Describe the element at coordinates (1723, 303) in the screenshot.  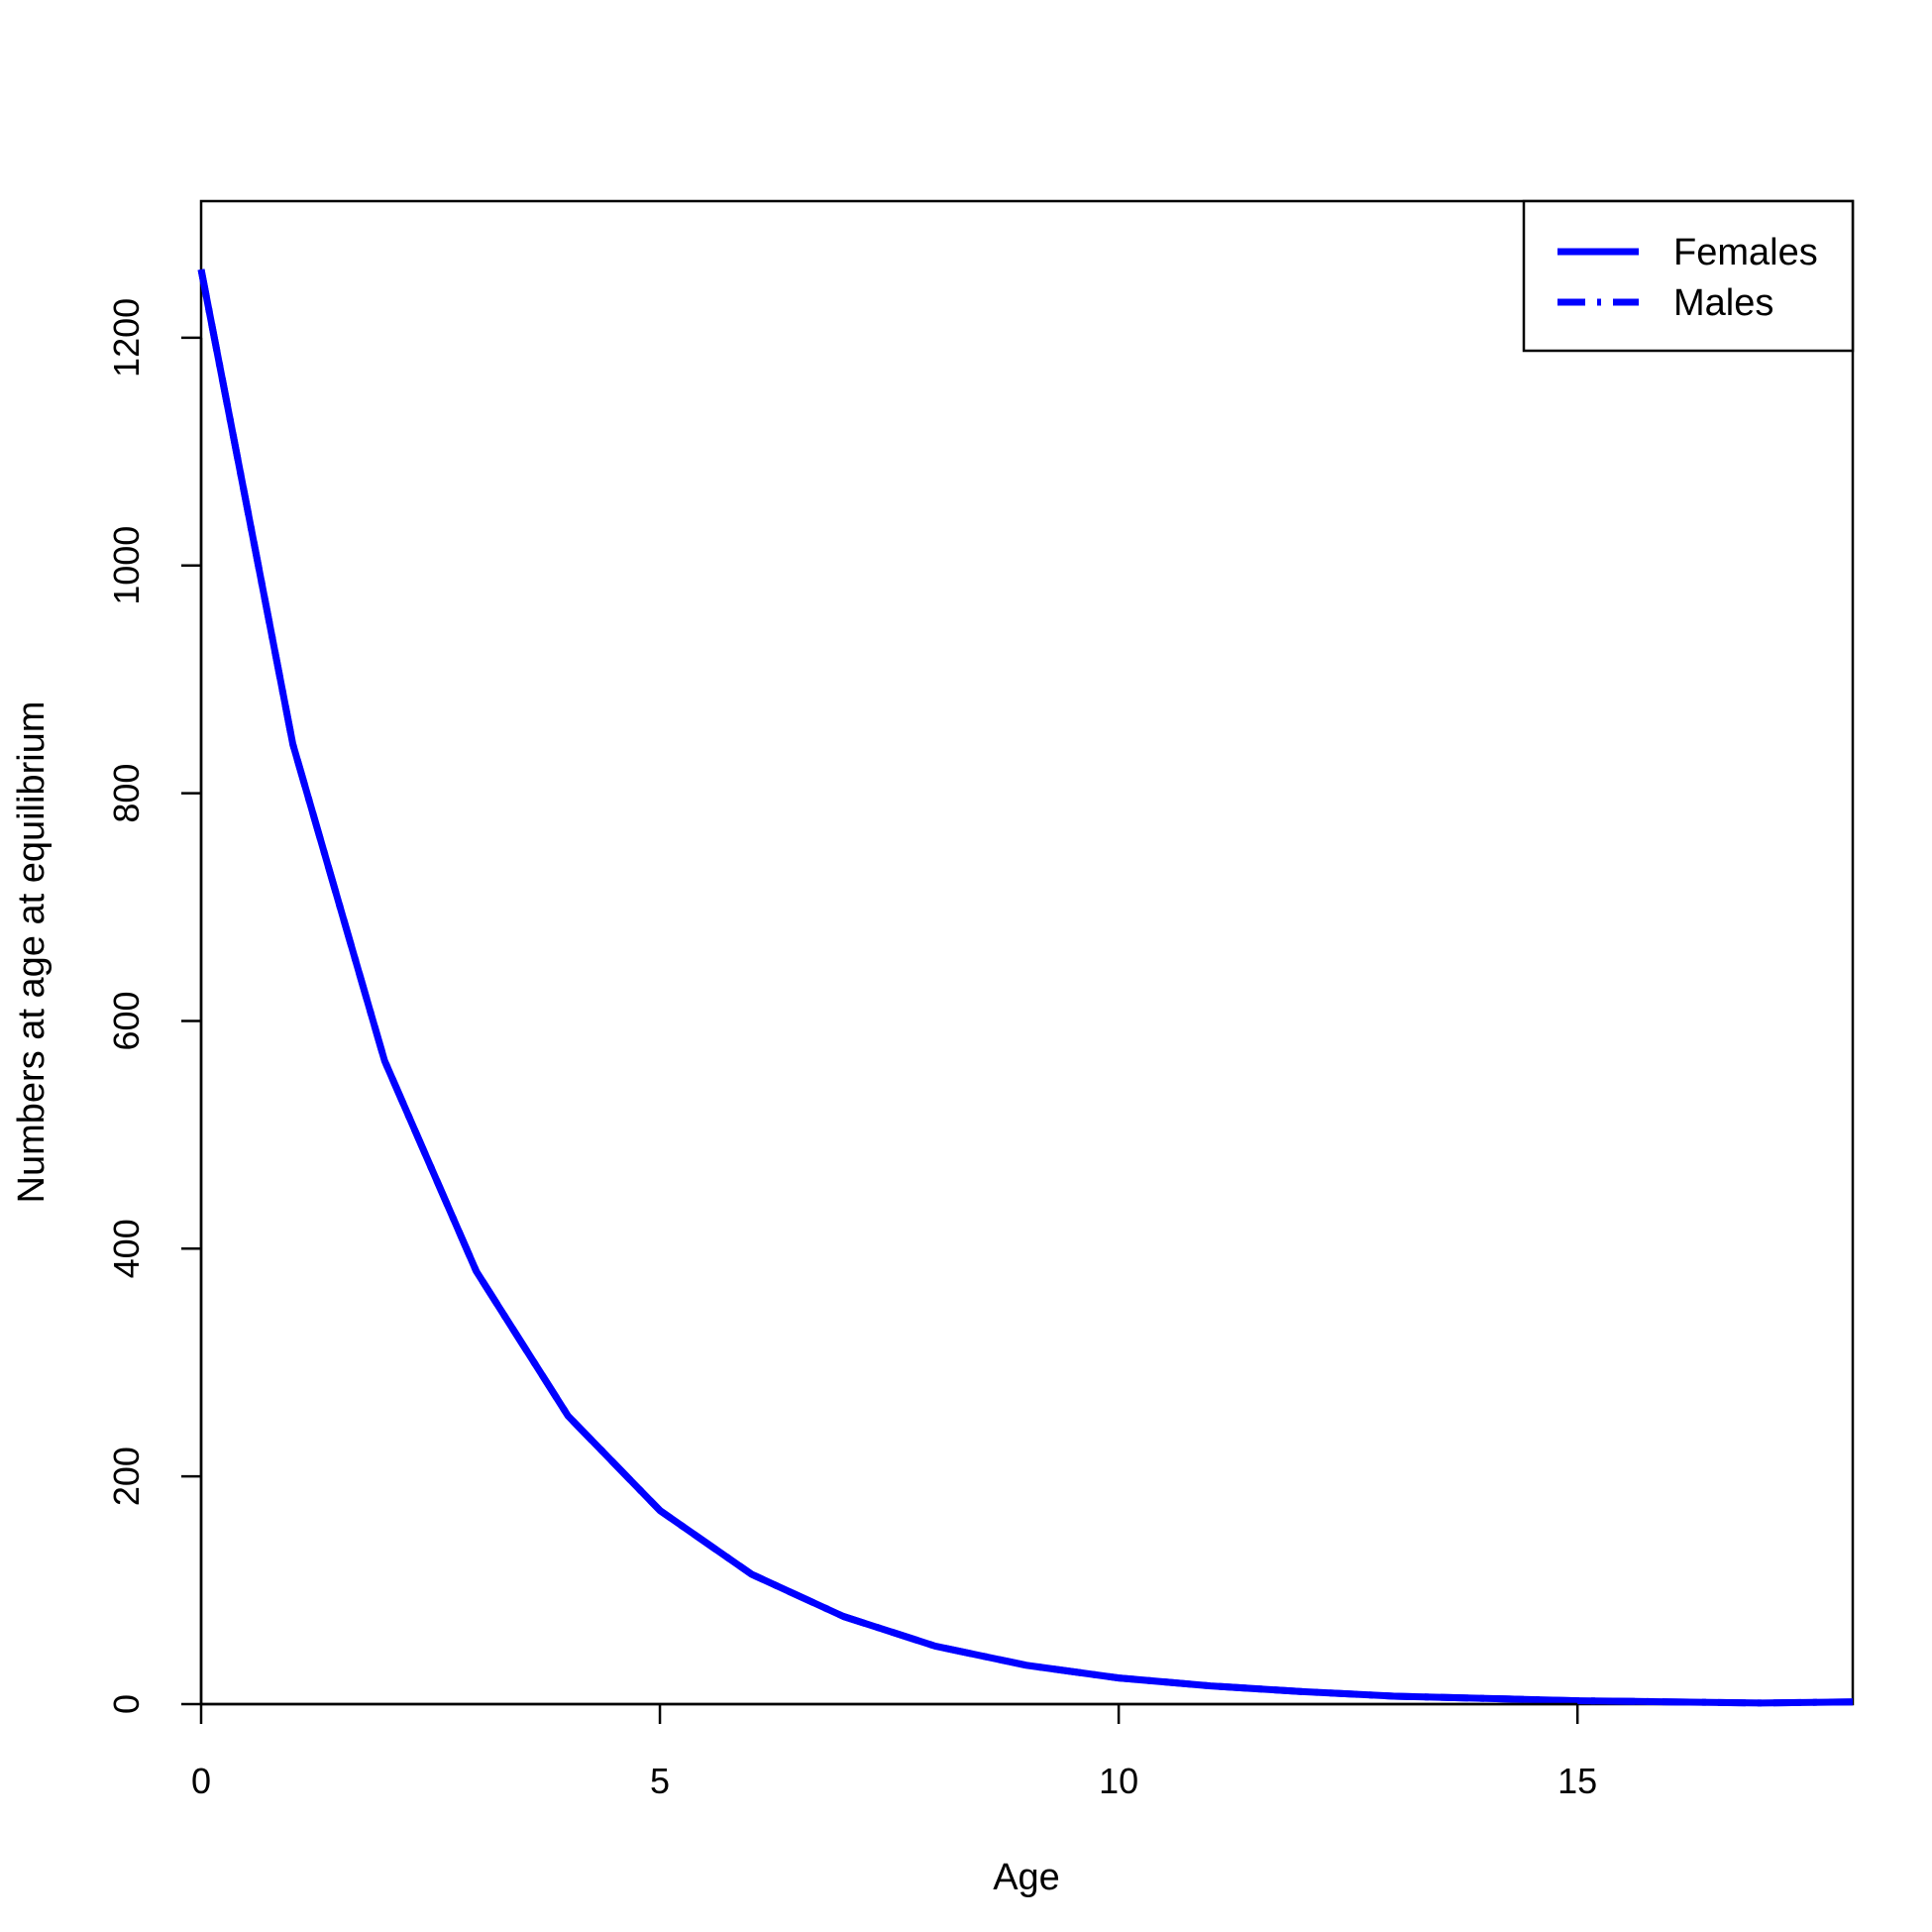
I see `legend-label-males: Males` at that location.